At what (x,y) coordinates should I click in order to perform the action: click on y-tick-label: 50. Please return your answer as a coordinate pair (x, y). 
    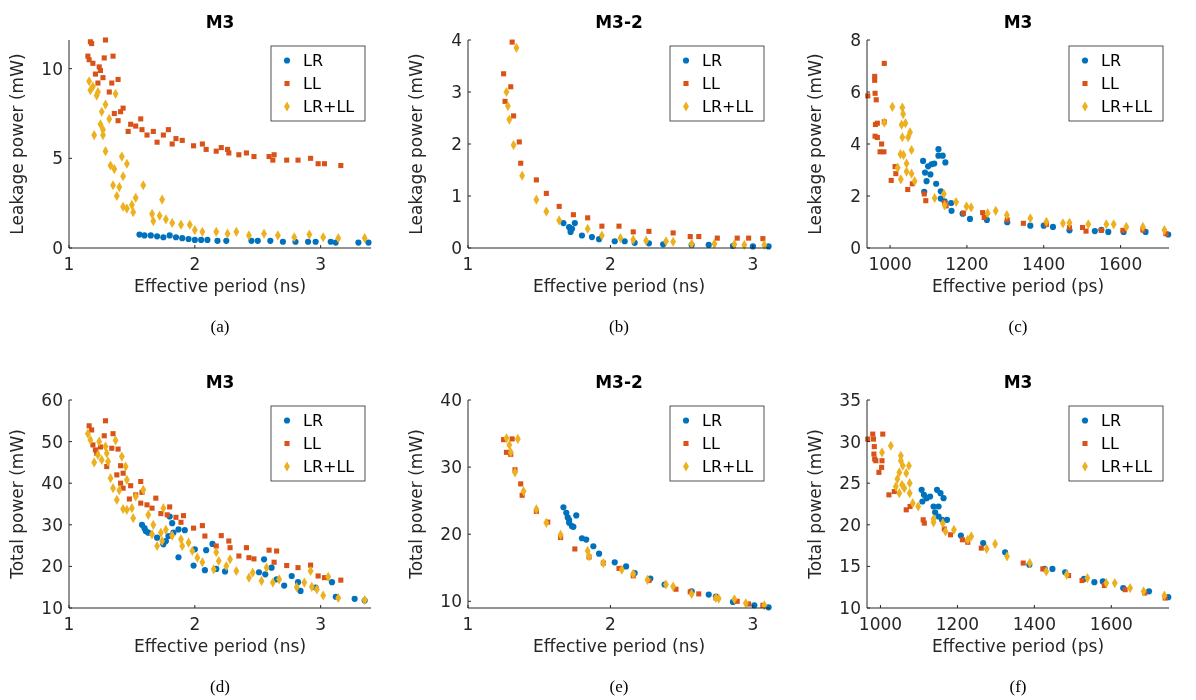
    Looking at the image, I should click on (52, 441).